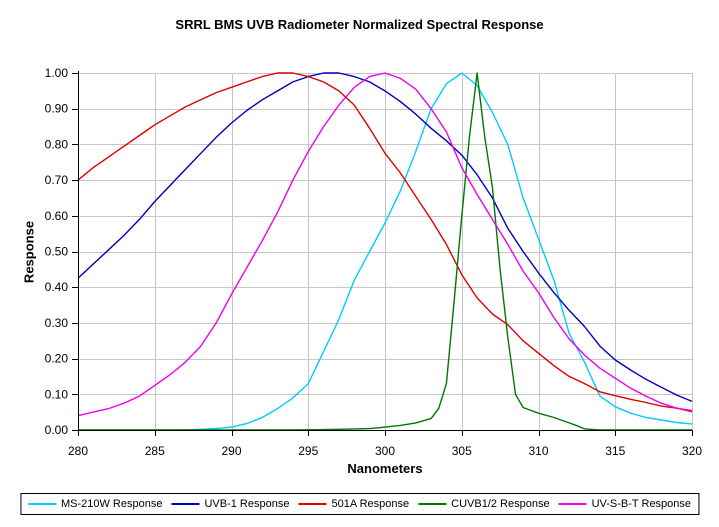 Image resolution: width=719 pixels, height=527 pixels. Describe the element at coordinates (385, 468) in the screenshot. I see `x-axis-title: Nanometers` at that location.